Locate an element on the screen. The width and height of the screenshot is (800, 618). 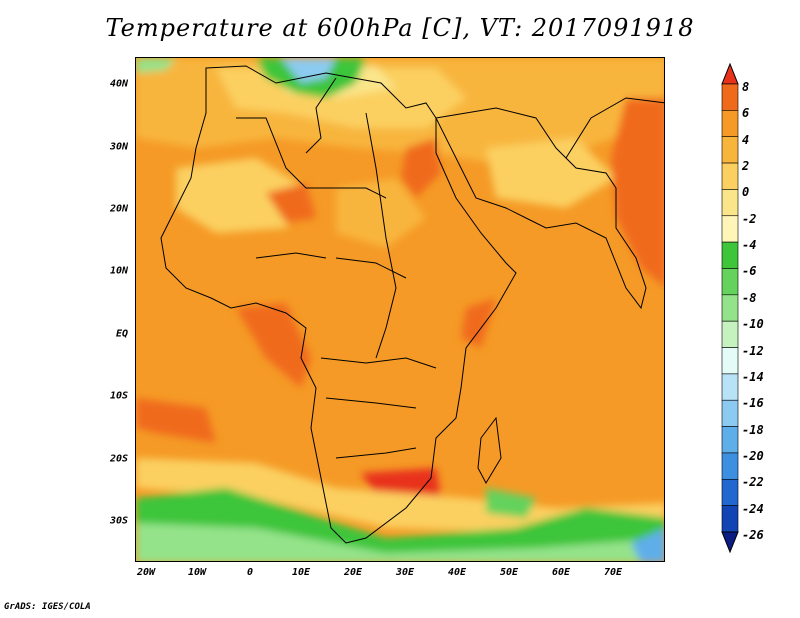
lon-label-10w: 10W is located at coordinates (197, 572).